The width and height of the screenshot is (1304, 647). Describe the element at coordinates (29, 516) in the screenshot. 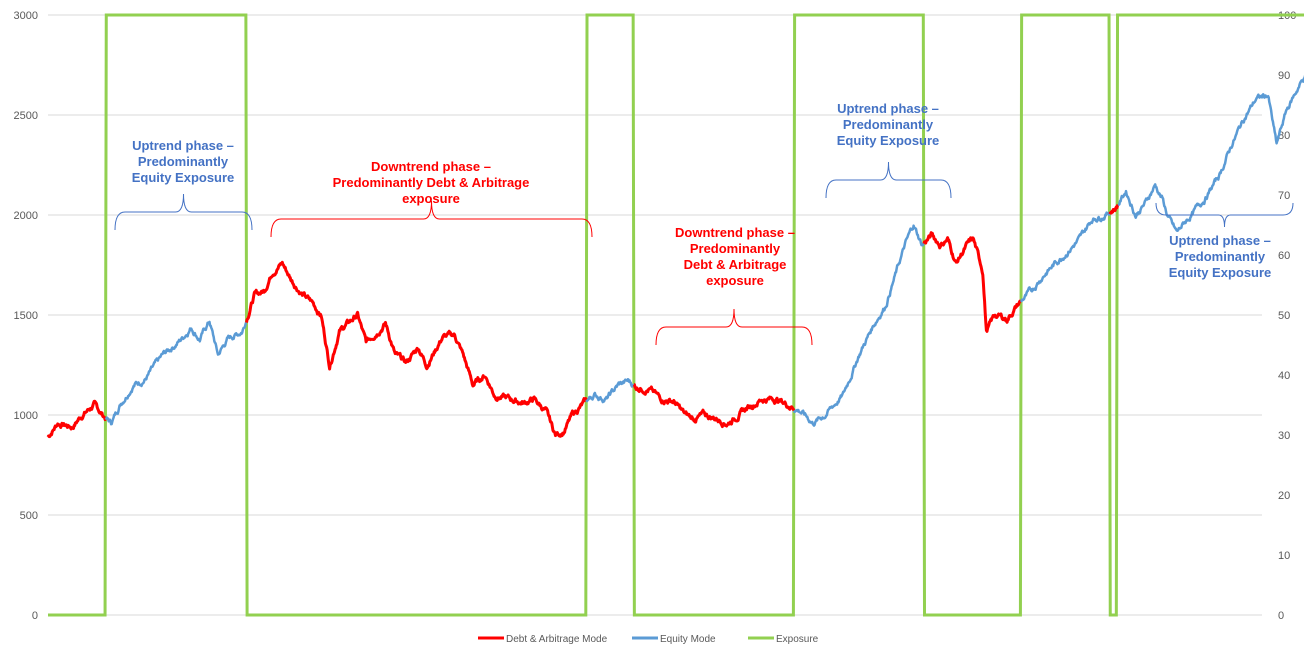

I see `y-left-tick-label: 500` at that location.